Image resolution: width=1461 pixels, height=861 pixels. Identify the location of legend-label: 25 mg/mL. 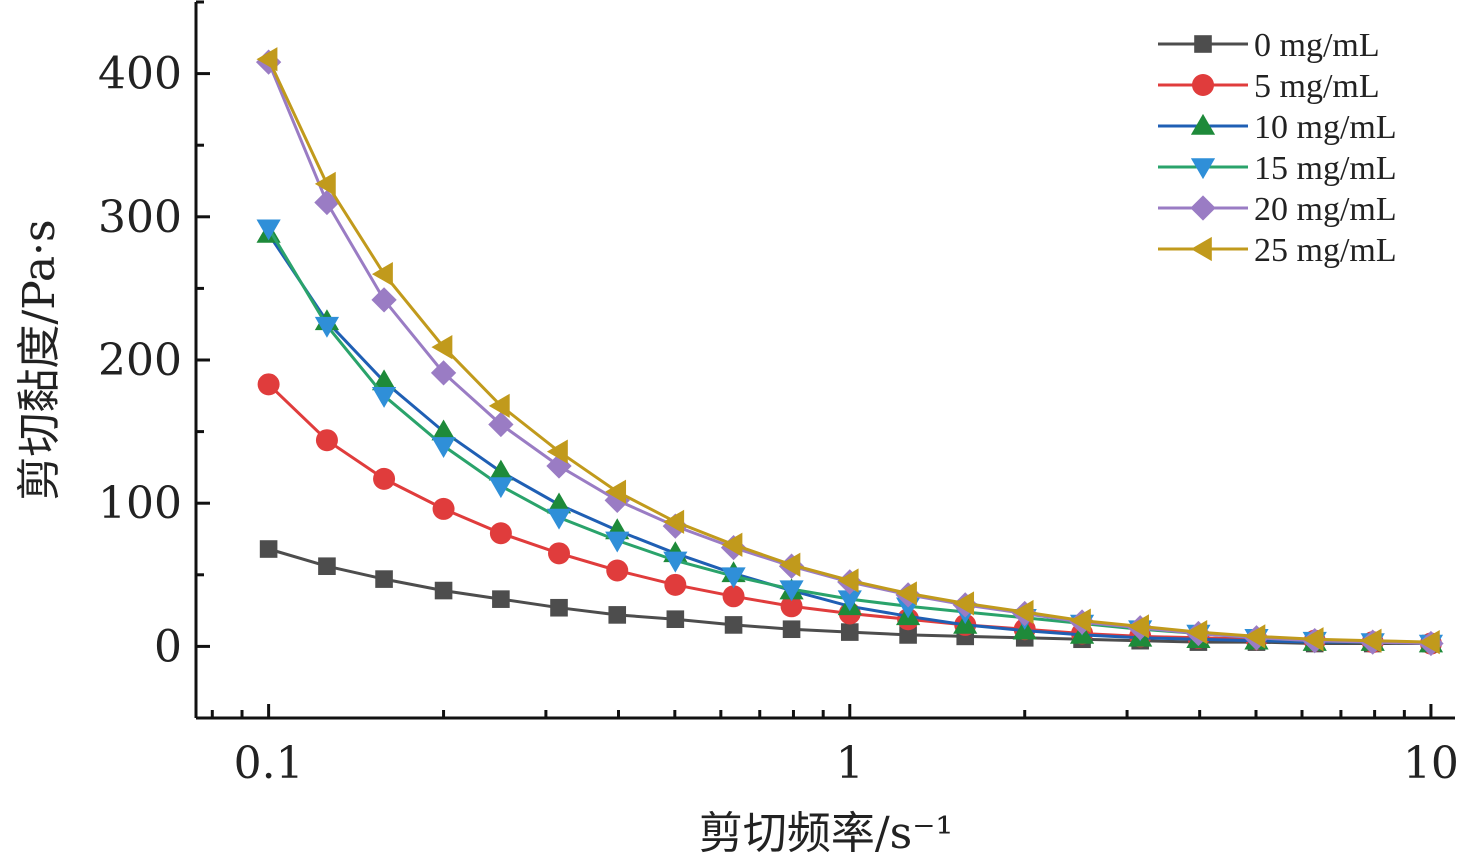
(1325, 250).